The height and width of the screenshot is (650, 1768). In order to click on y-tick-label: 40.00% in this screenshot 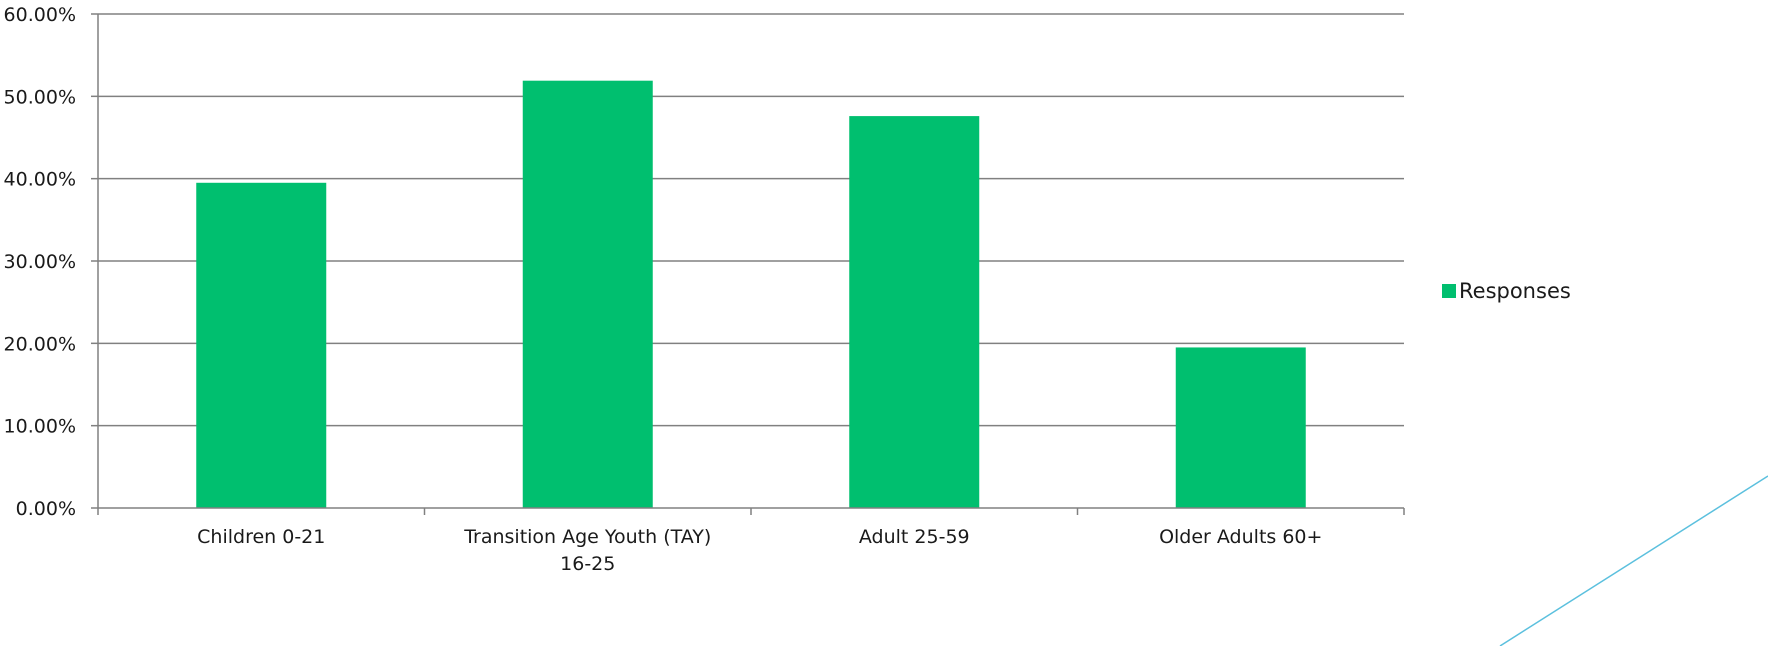, I will do `click(40, 180)`.